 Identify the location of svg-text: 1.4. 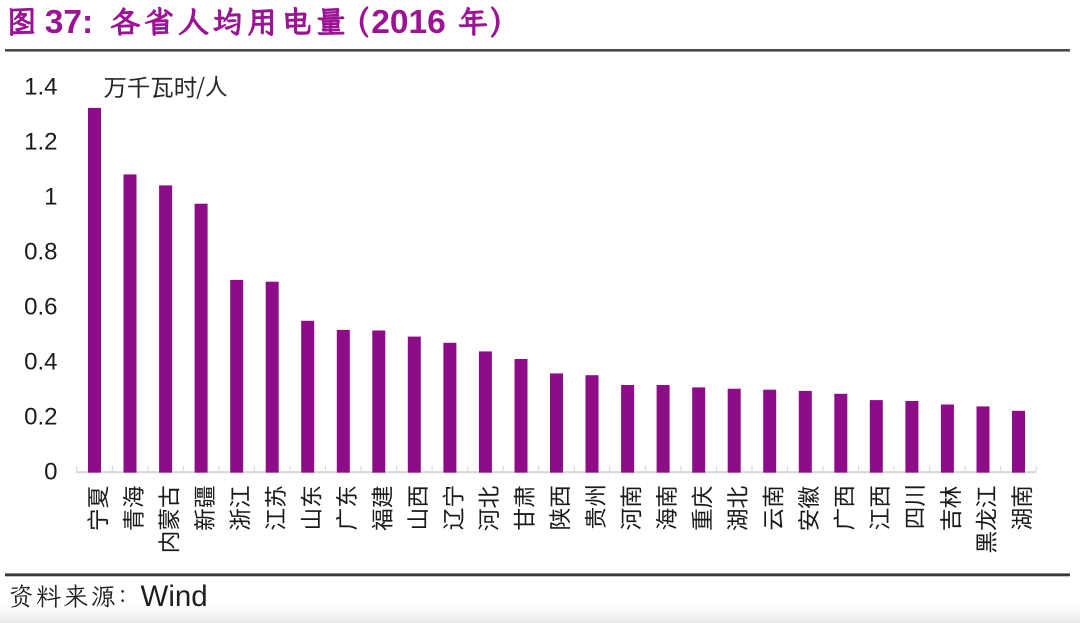
(40, 87).